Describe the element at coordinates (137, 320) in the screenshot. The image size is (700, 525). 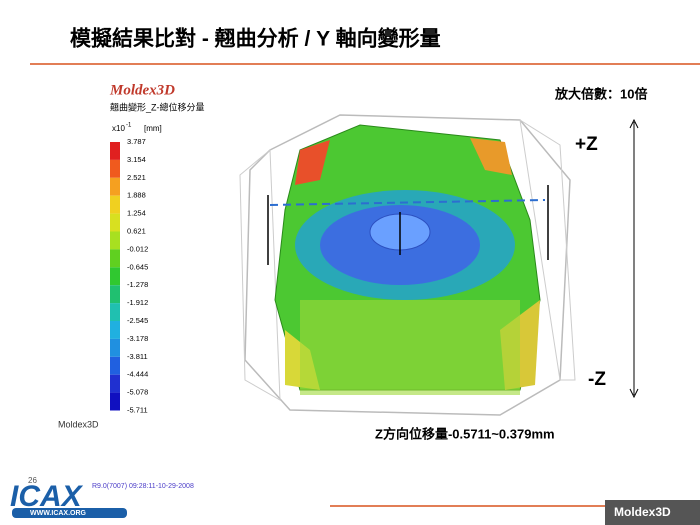
I see `legend-label: -2.545` at that location.